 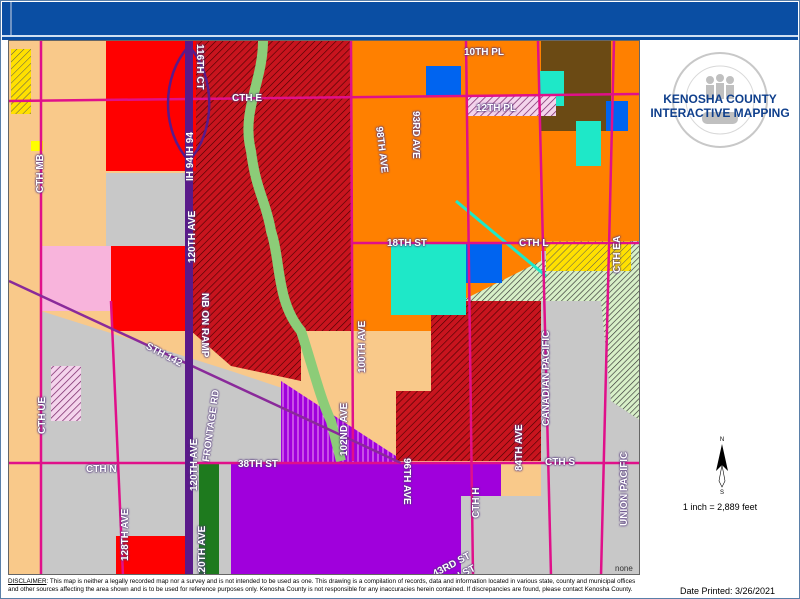 I want to click on road-label: 12TH PL, so click(x=496, y=108).